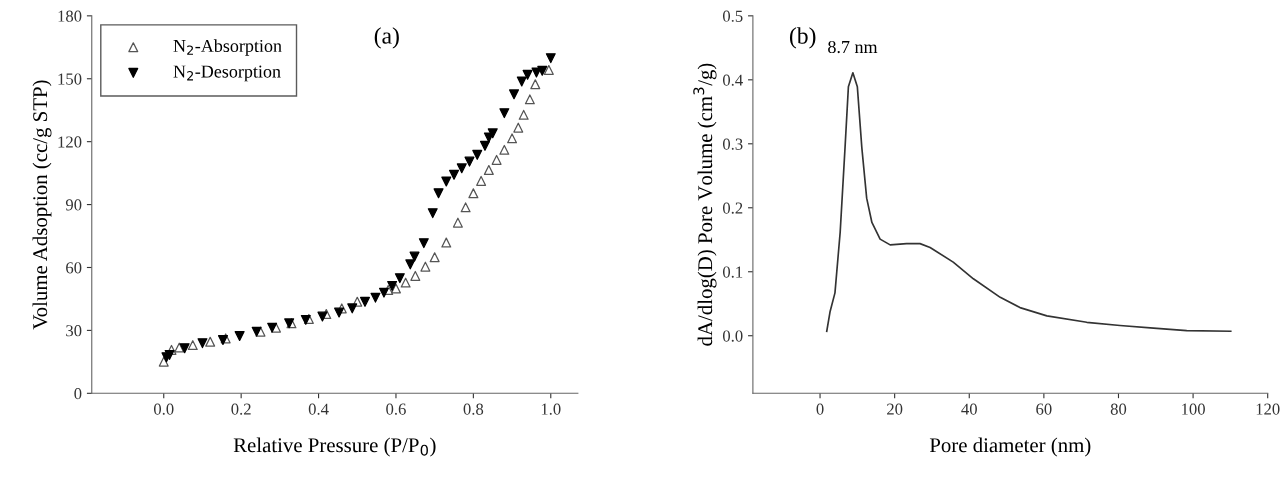 This screenshot has width=1287, height=480. Describe the element at coordinates (853, 47) in the screenshot. I see `annotation: 8.7 nm` at that location.